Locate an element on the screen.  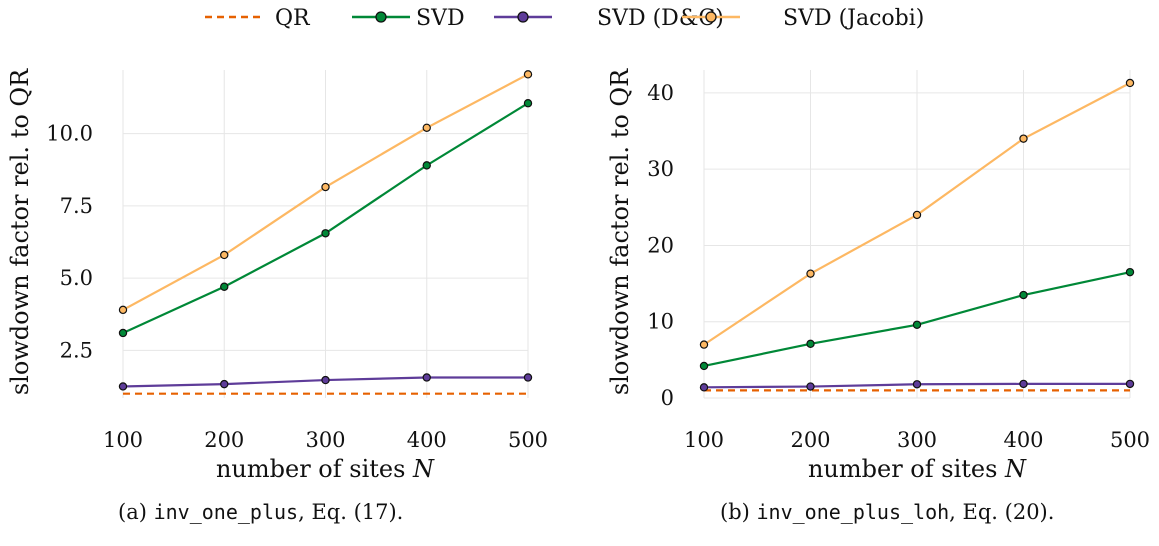
legend-marker-svd-jacobi is located at coordinates (711, 17).